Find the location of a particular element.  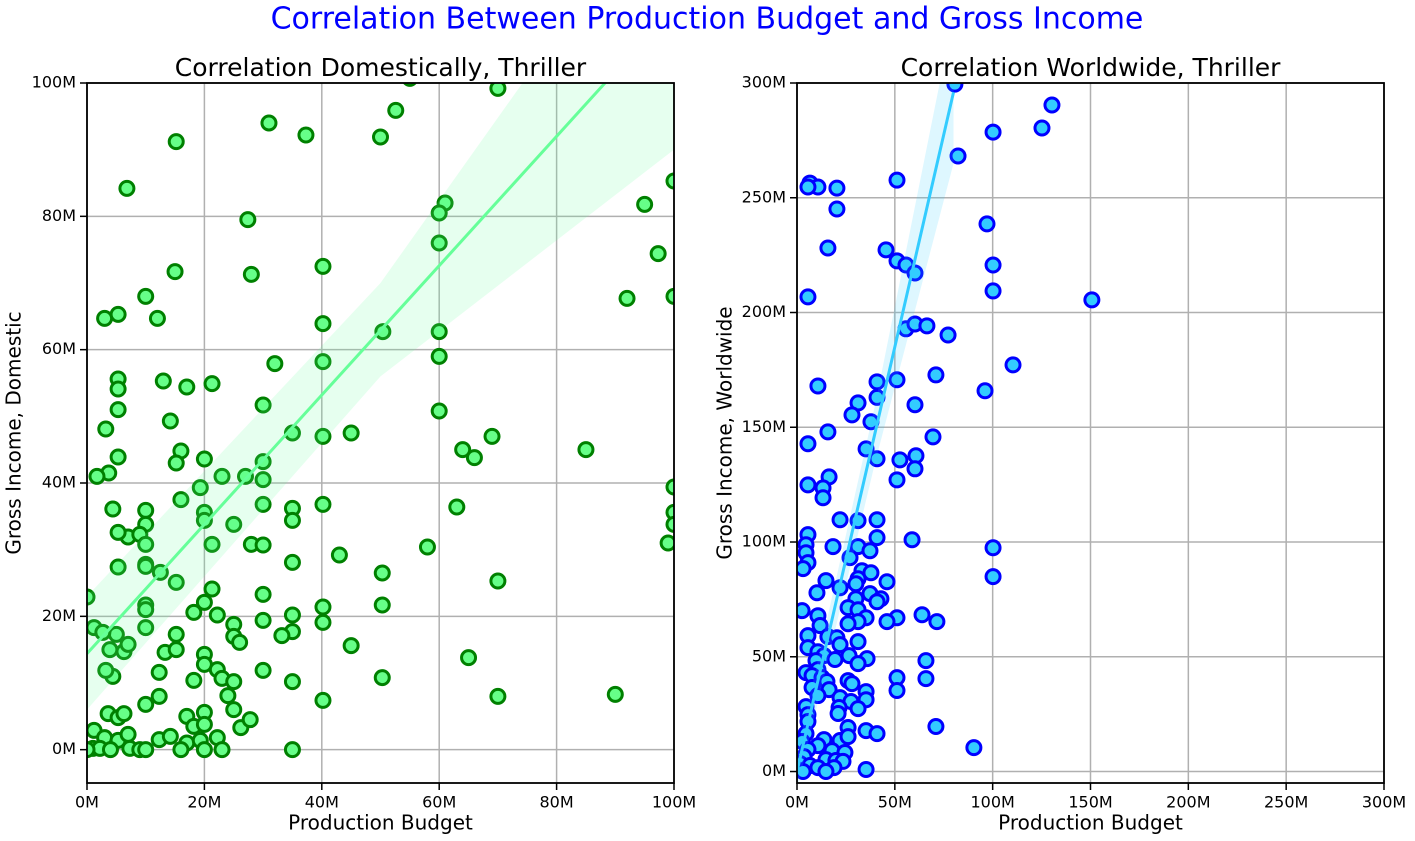

x-tick-label: 40M is located at coordinates (322, 802).